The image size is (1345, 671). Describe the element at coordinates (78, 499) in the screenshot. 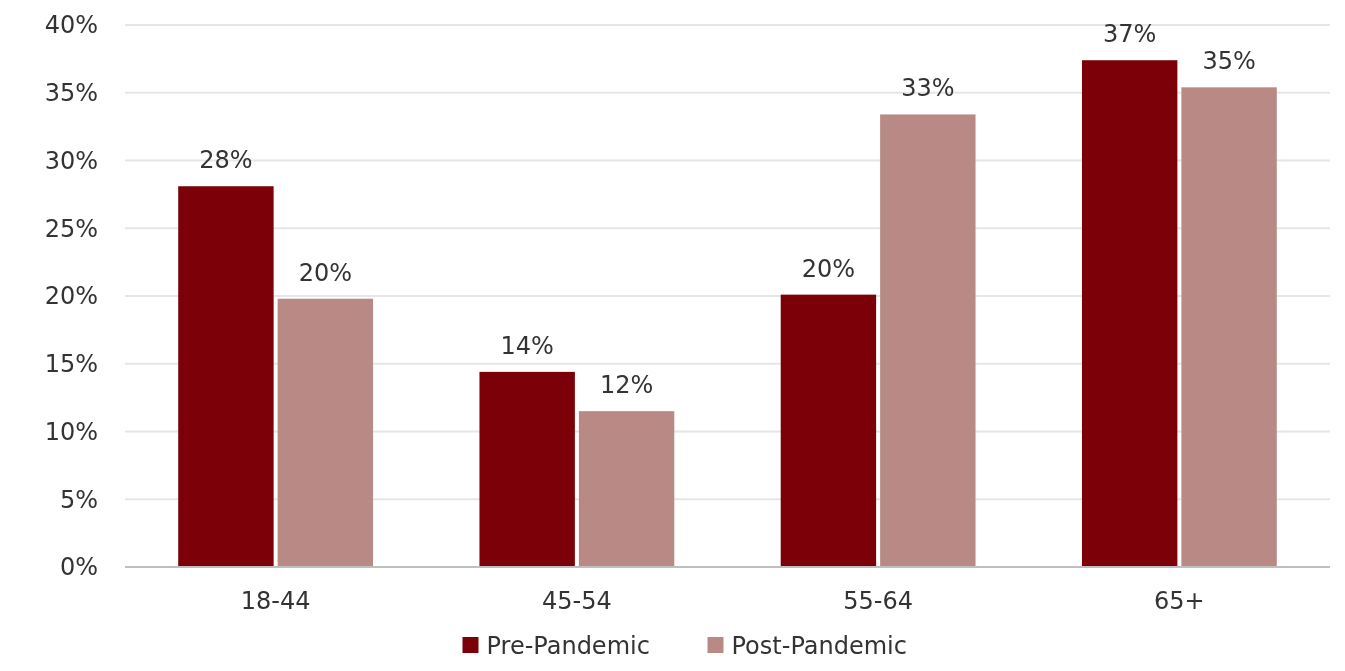

I see `y-tick-label: 5%` at that location.